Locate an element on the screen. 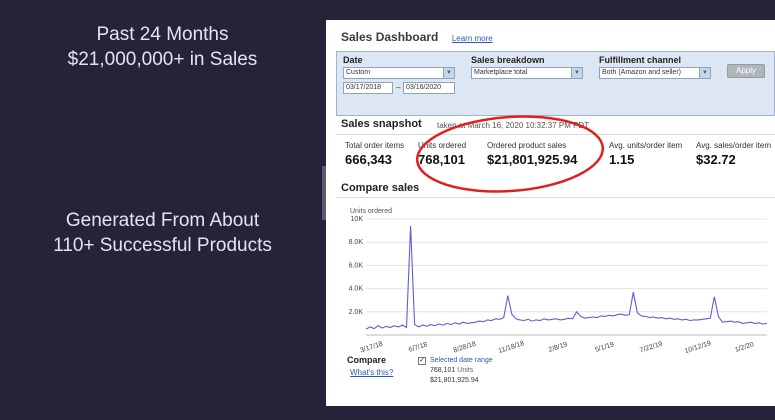 This screenshot has height=420, width=775. metric-label: Ordered product sales is located at coordinates (527, 145).